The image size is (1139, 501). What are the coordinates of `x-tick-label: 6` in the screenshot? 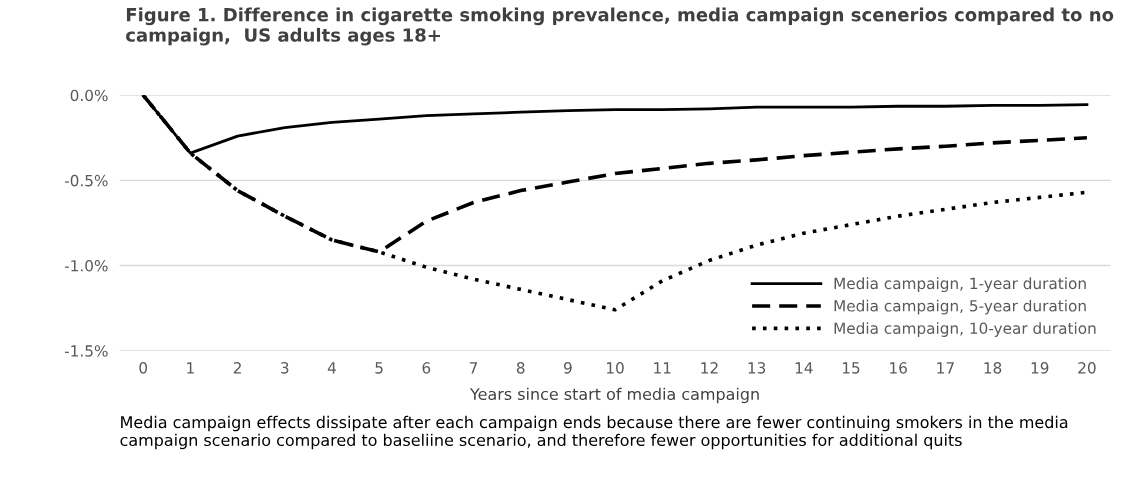 It's located at (426, 368).